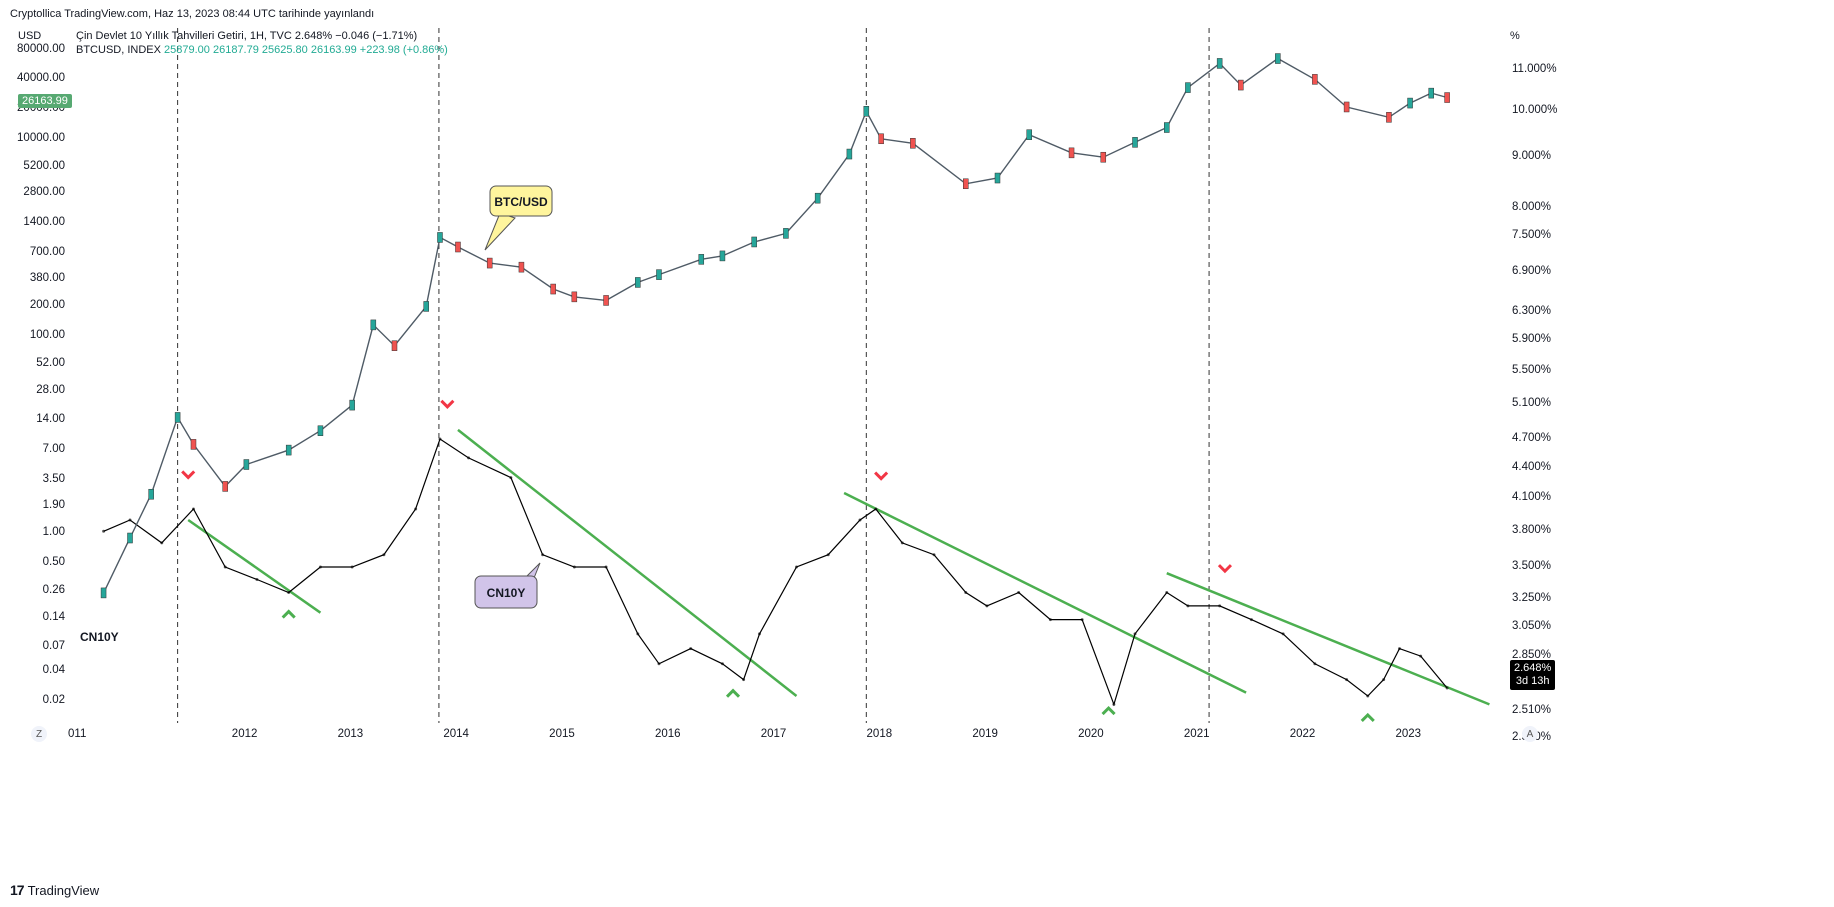 The height and width of the screenshot is (907, 1834). I want to click on left-axis-tick: 380.00, so click(47, 277).